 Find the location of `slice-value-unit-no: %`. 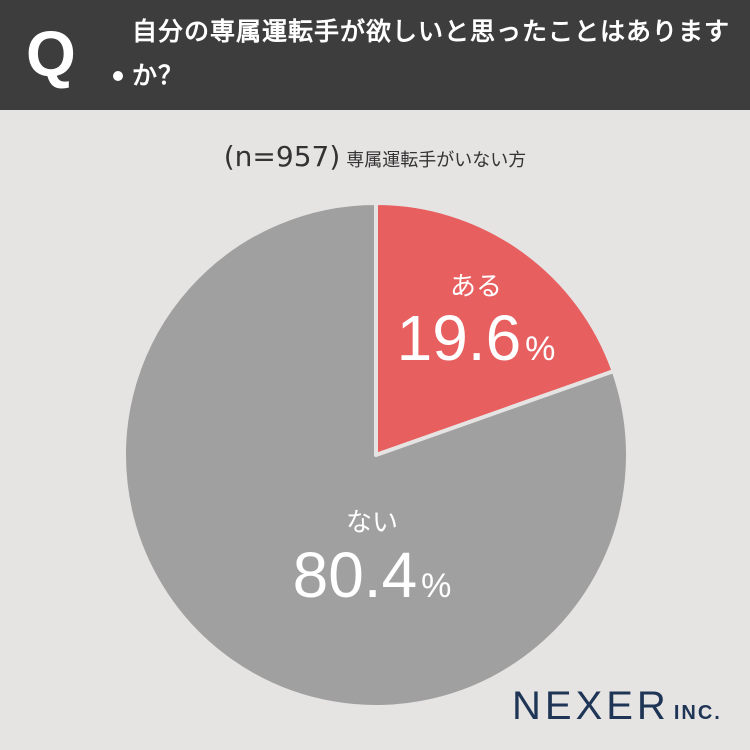

slice-value-unit-no: % is located at coordinates (436, 586).